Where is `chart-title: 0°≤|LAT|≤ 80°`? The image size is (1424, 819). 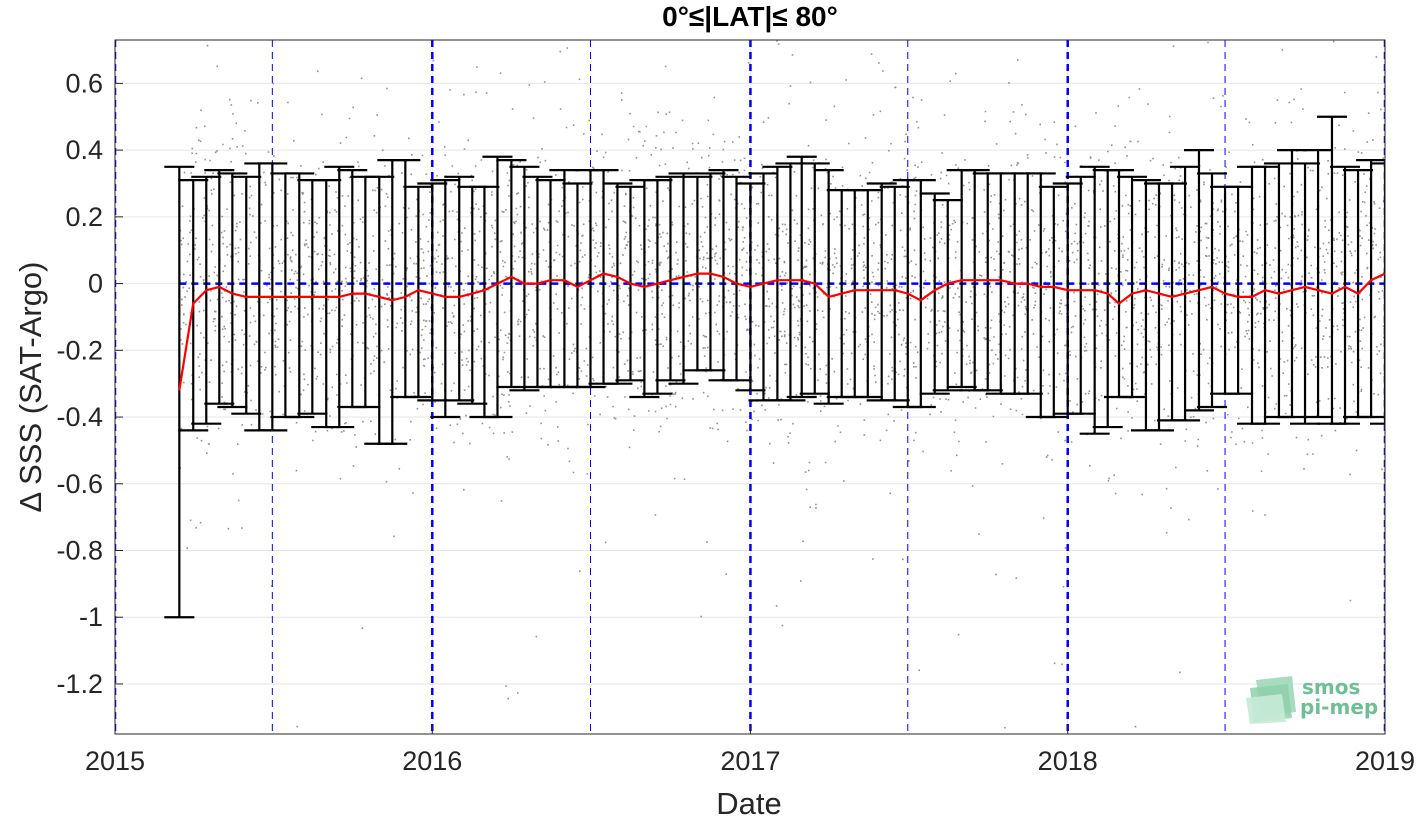 chart-title: 0°≤|LAT|≤ 80° is located at coordinates (750, 16).